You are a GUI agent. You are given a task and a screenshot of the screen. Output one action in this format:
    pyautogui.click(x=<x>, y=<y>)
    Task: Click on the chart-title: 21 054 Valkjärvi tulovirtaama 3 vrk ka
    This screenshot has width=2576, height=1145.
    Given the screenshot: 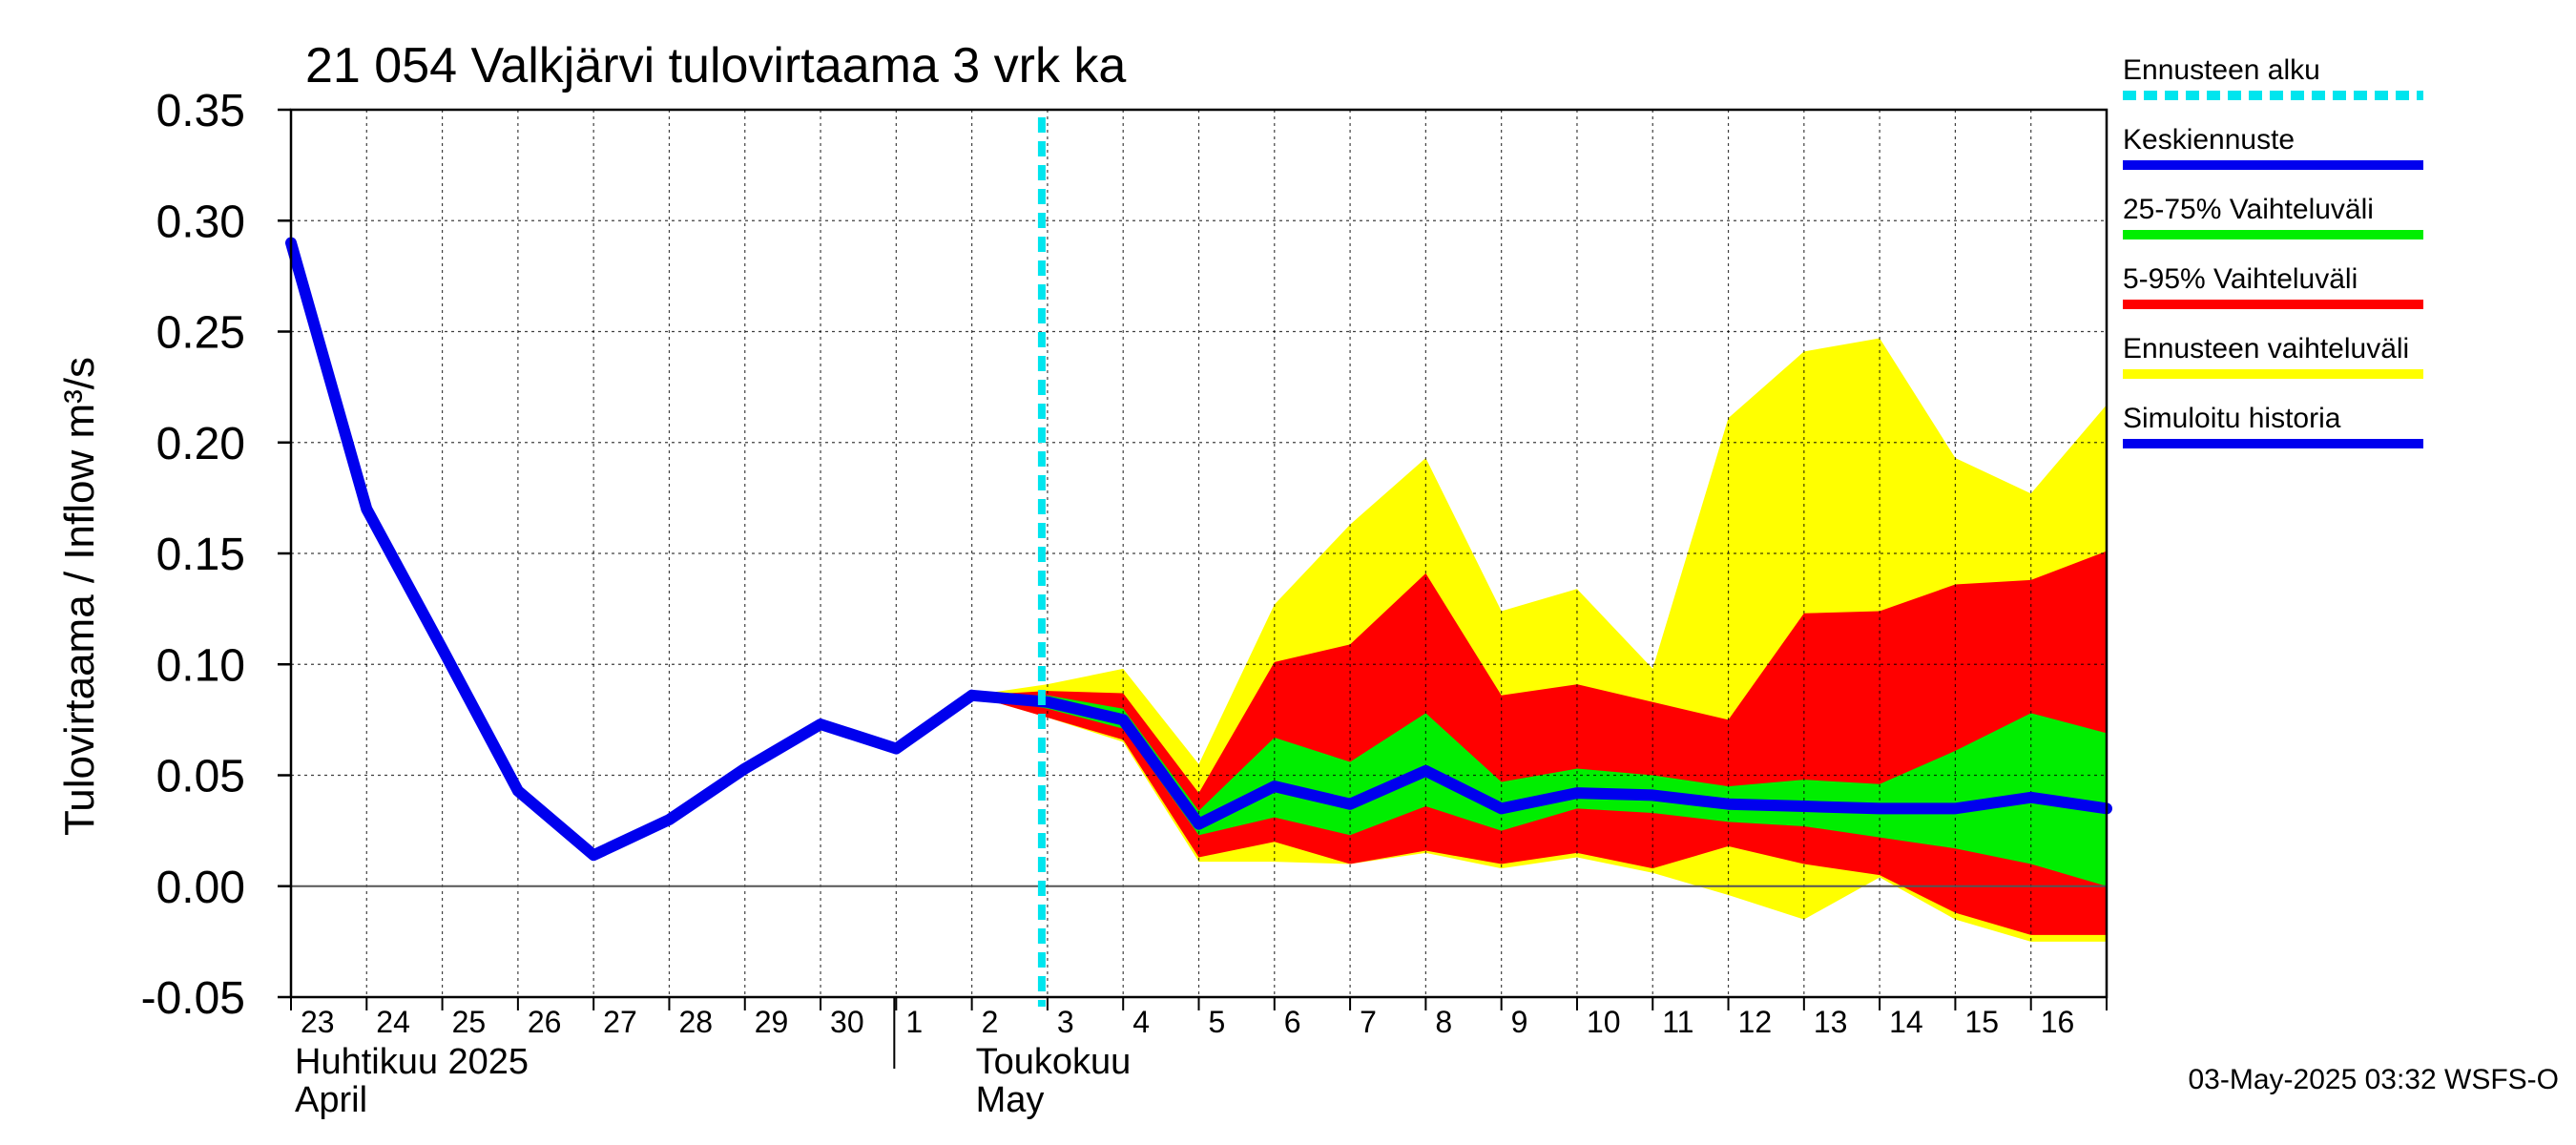 What is the action you would take?
    pyautogui.click(x=715, y=66)
    